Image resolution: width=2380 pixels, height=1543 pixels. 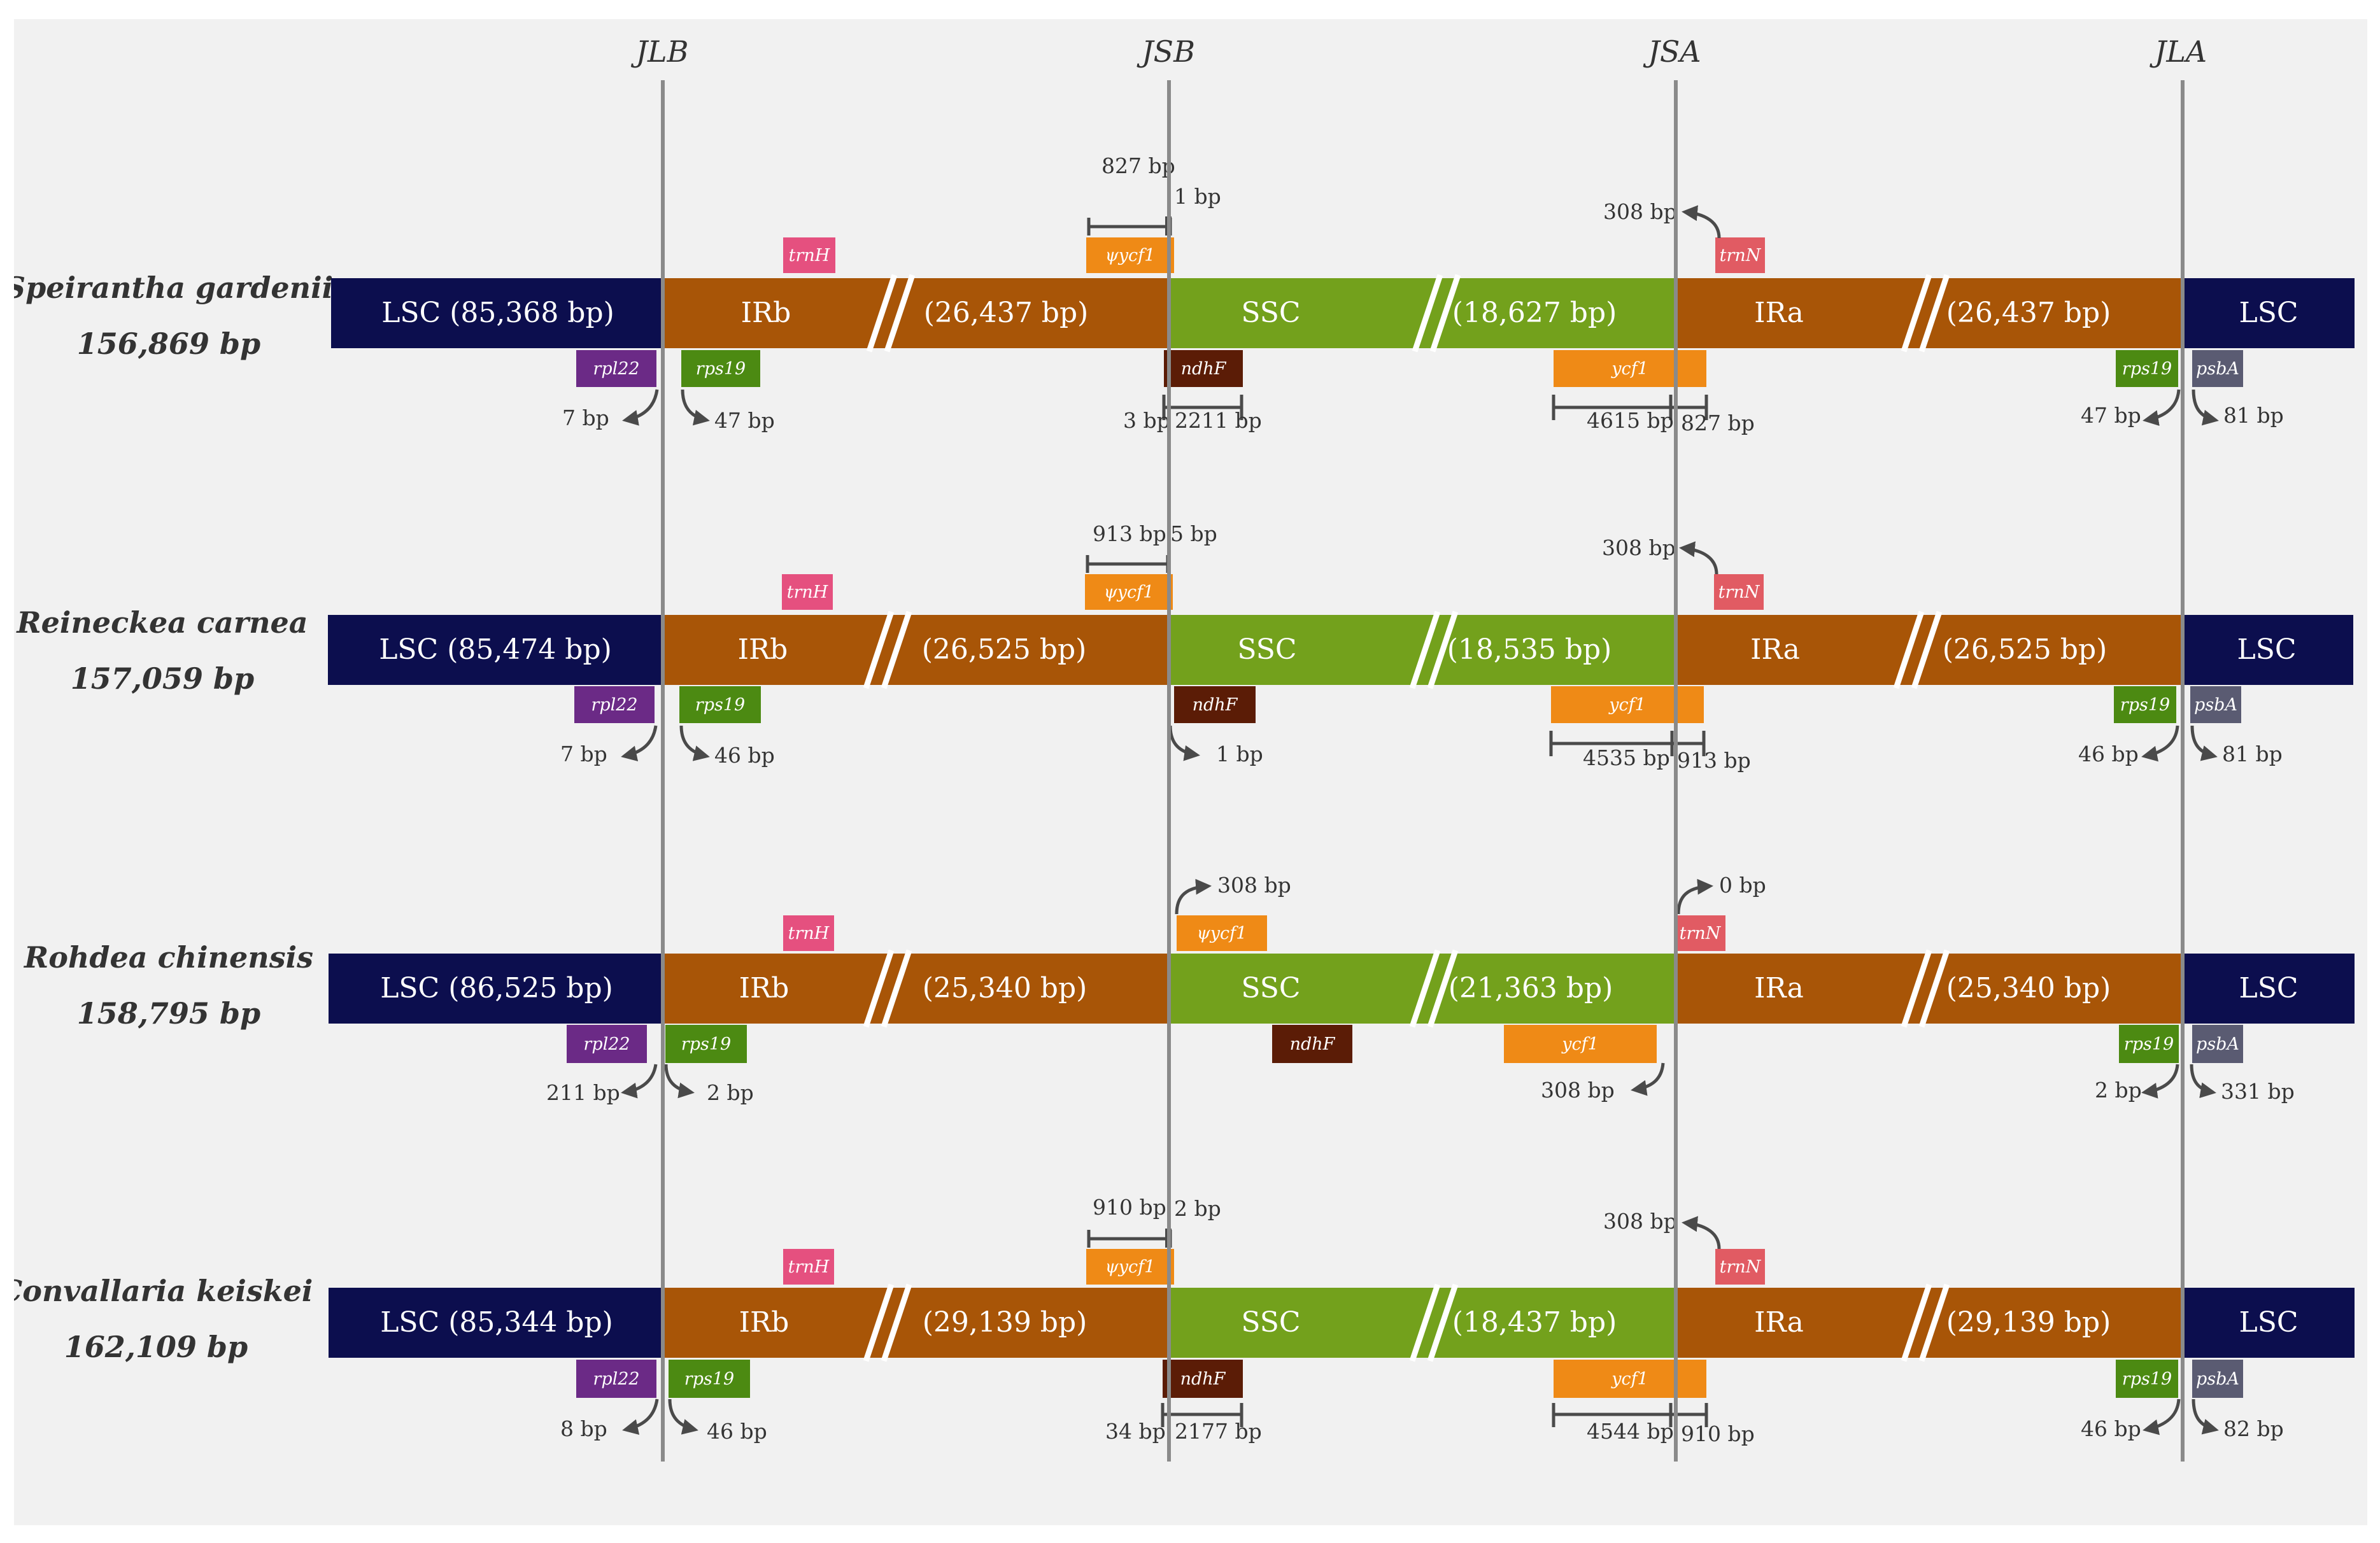 What do you see at coordinates (495, 649) in the screenshot?
I see `lsc-label: LSC (85,474 bp)` at bounding box center [495, 649].